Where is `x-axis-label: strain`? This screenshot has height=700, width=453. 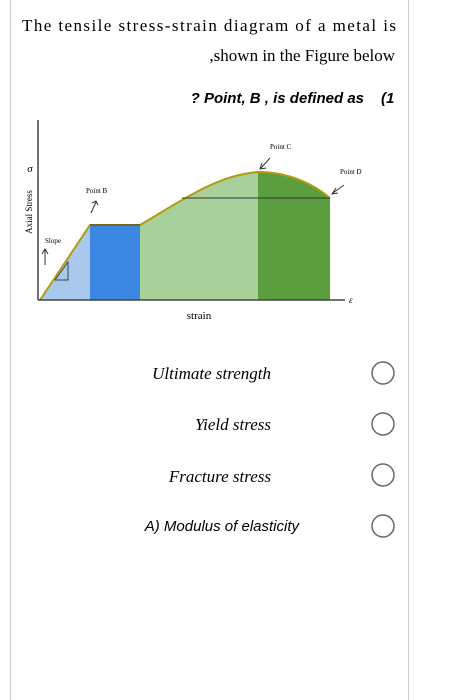 x-axis-label: strain is located at coordinates (199, 316).